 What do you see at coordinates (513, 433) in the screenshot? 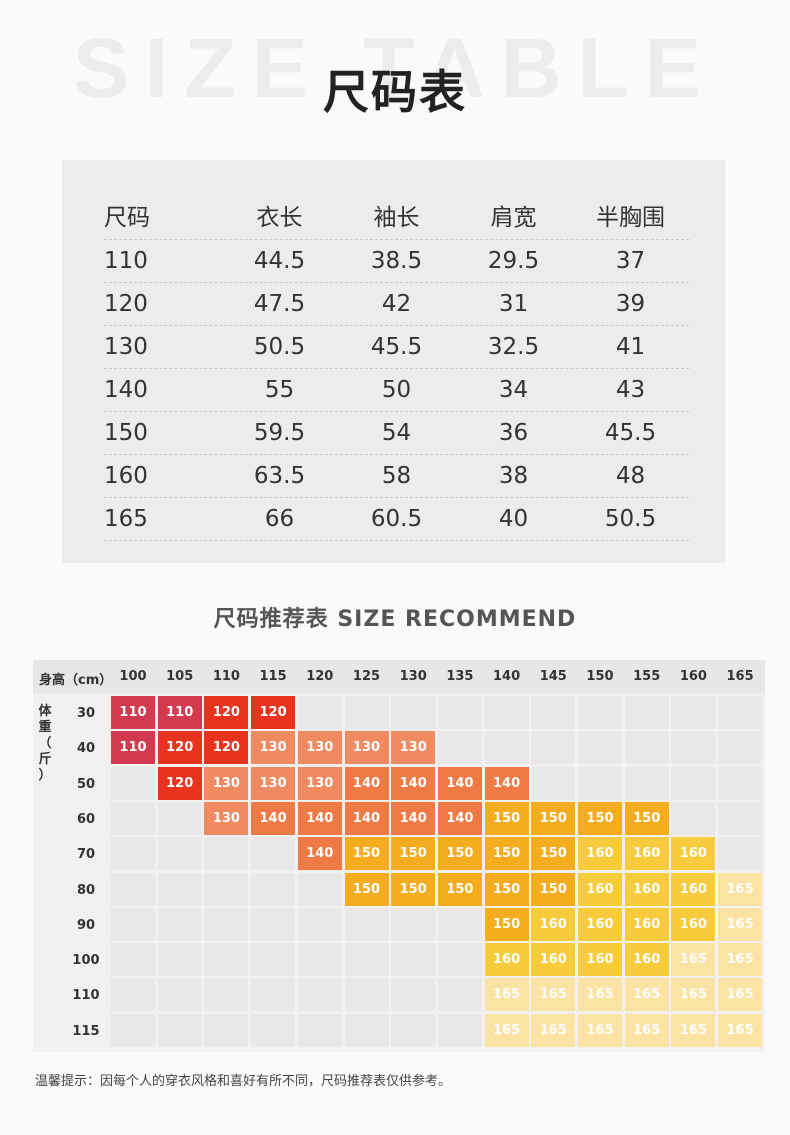
I see `size-table-cell: 36` at bounding box center [513, 433].